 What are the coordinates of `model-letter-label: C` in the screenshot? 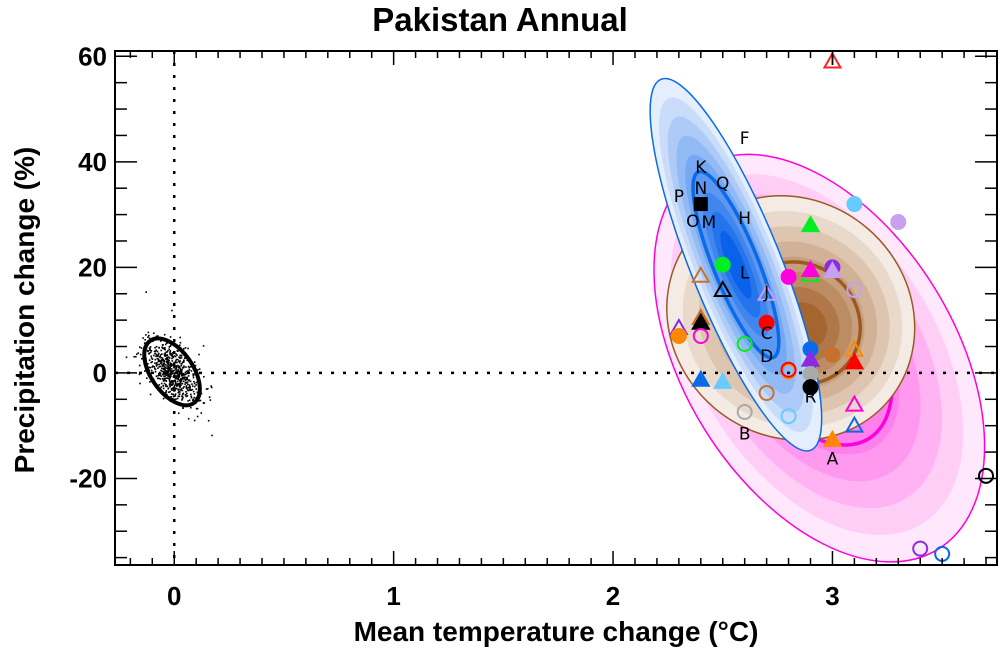 It's located at (767, 334).